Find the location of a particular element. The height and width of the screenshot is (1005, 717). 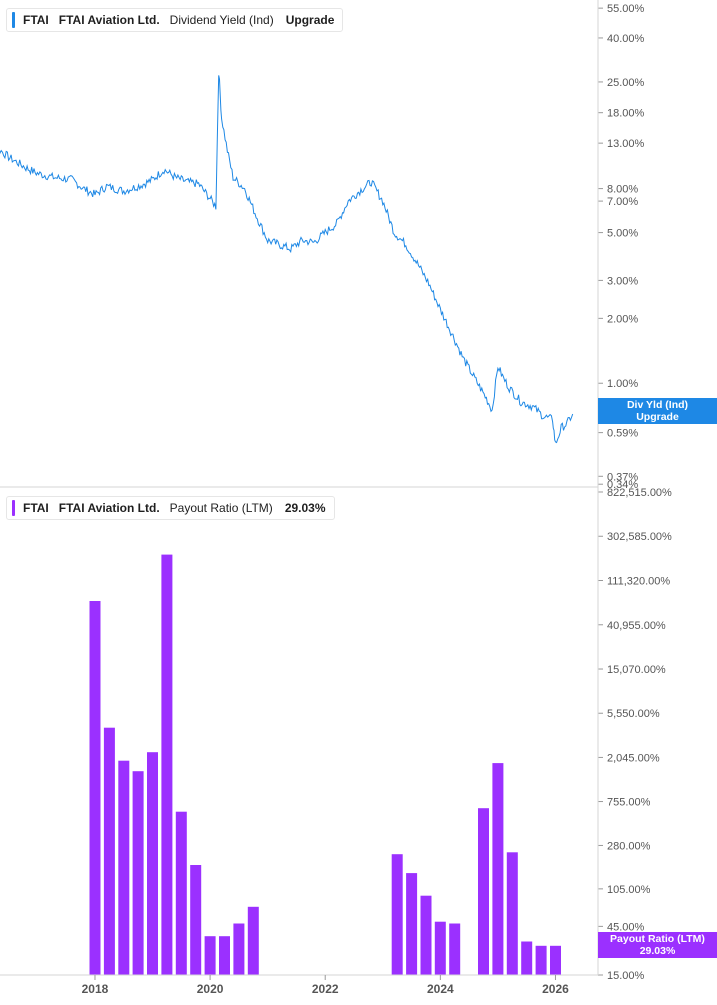

bottom-legend-swatch is located at coordinates (13, 508).